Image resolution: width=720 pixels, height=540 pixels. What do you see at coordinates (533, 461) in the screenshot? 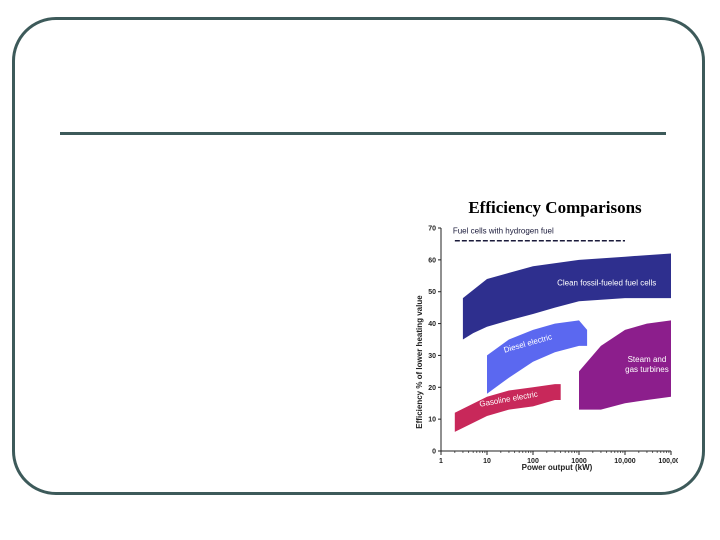
I see `x-tick-label: 100` at bounding box center [533, 461].